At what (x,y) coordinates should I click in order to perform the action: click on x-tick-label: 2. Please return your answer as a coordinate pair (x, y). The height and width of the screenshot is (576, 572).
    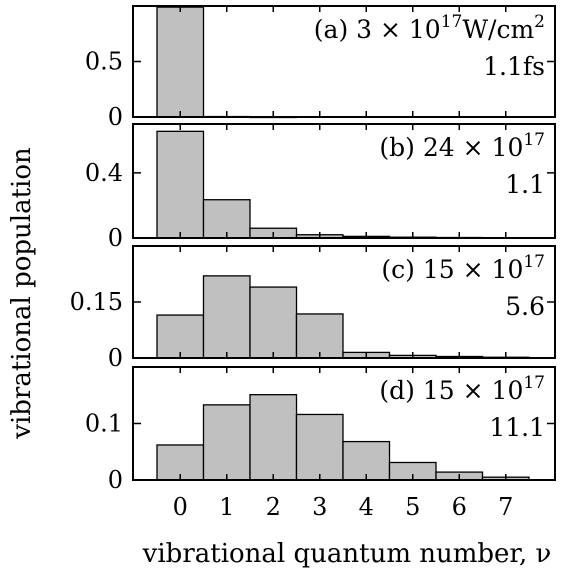
    Looking at the image, I should click on (273, 507).